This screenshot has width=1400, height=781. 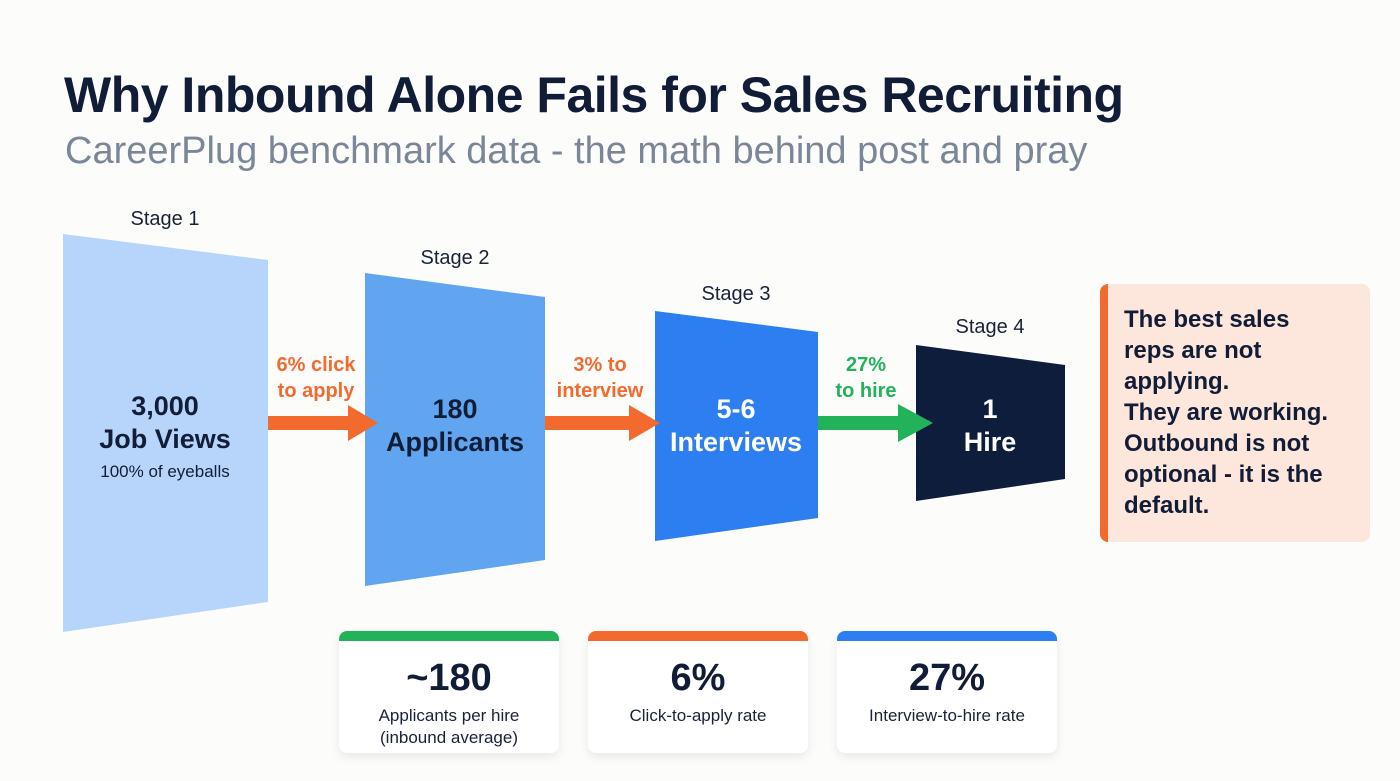 I want to click on stage-1-label: Stage 1, so click(x=165, y=219).